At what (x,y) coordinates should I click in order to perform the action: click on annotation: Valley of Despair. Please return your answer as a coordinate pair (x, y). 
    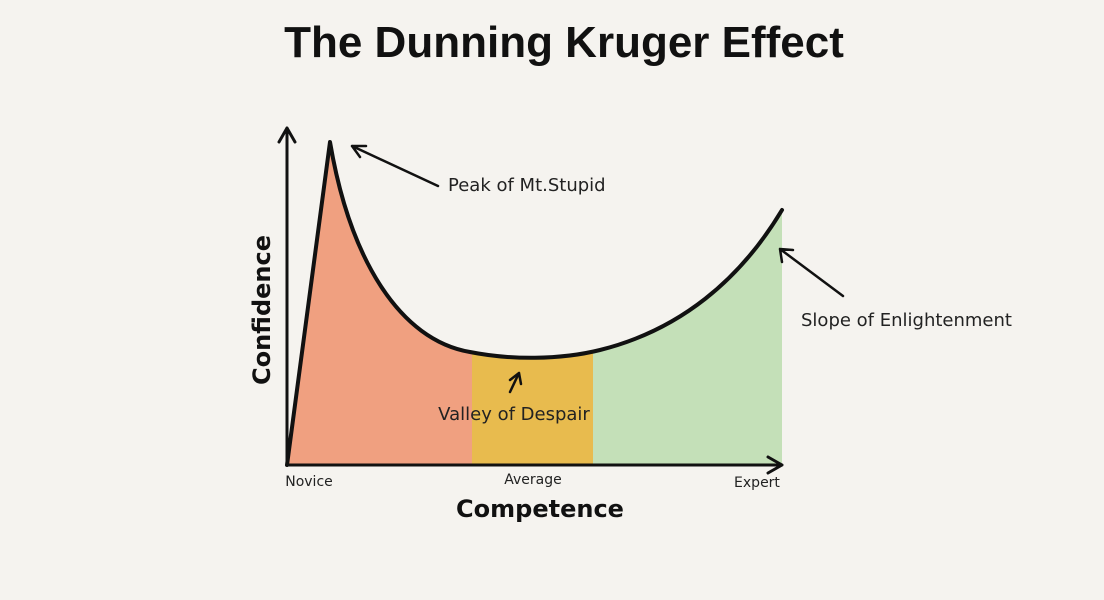
    Looking at the image, I should click on (514, 414).